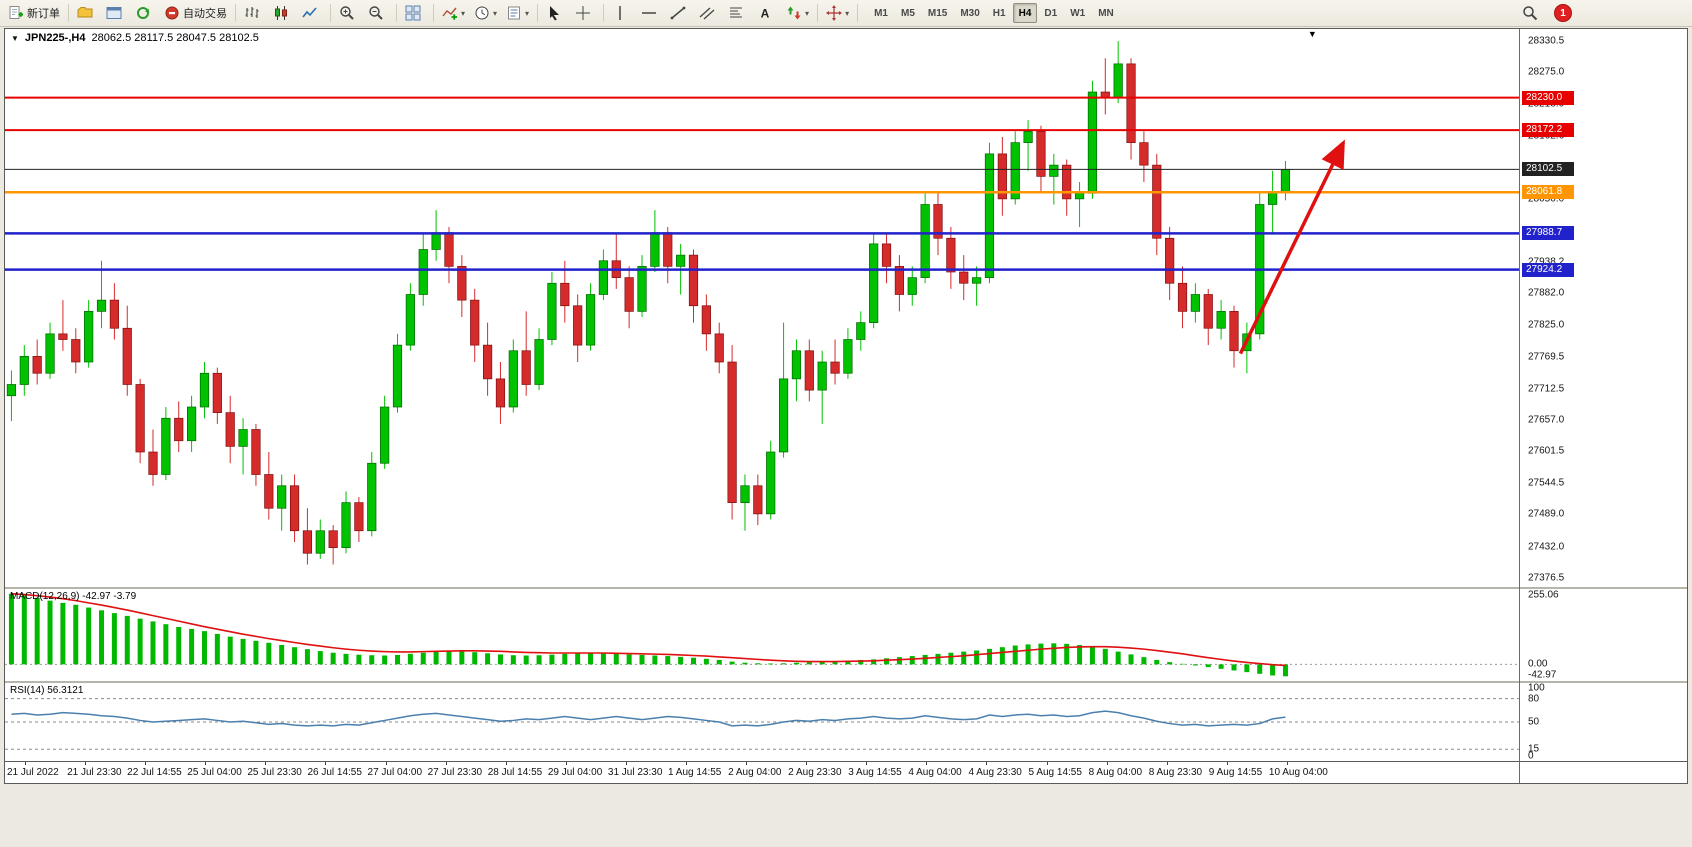  What do you see at coordinates (875, 772) in the screenshot?
I see `time-axis-label: 3 Aug 14:55` at bounding box center [875, 772].